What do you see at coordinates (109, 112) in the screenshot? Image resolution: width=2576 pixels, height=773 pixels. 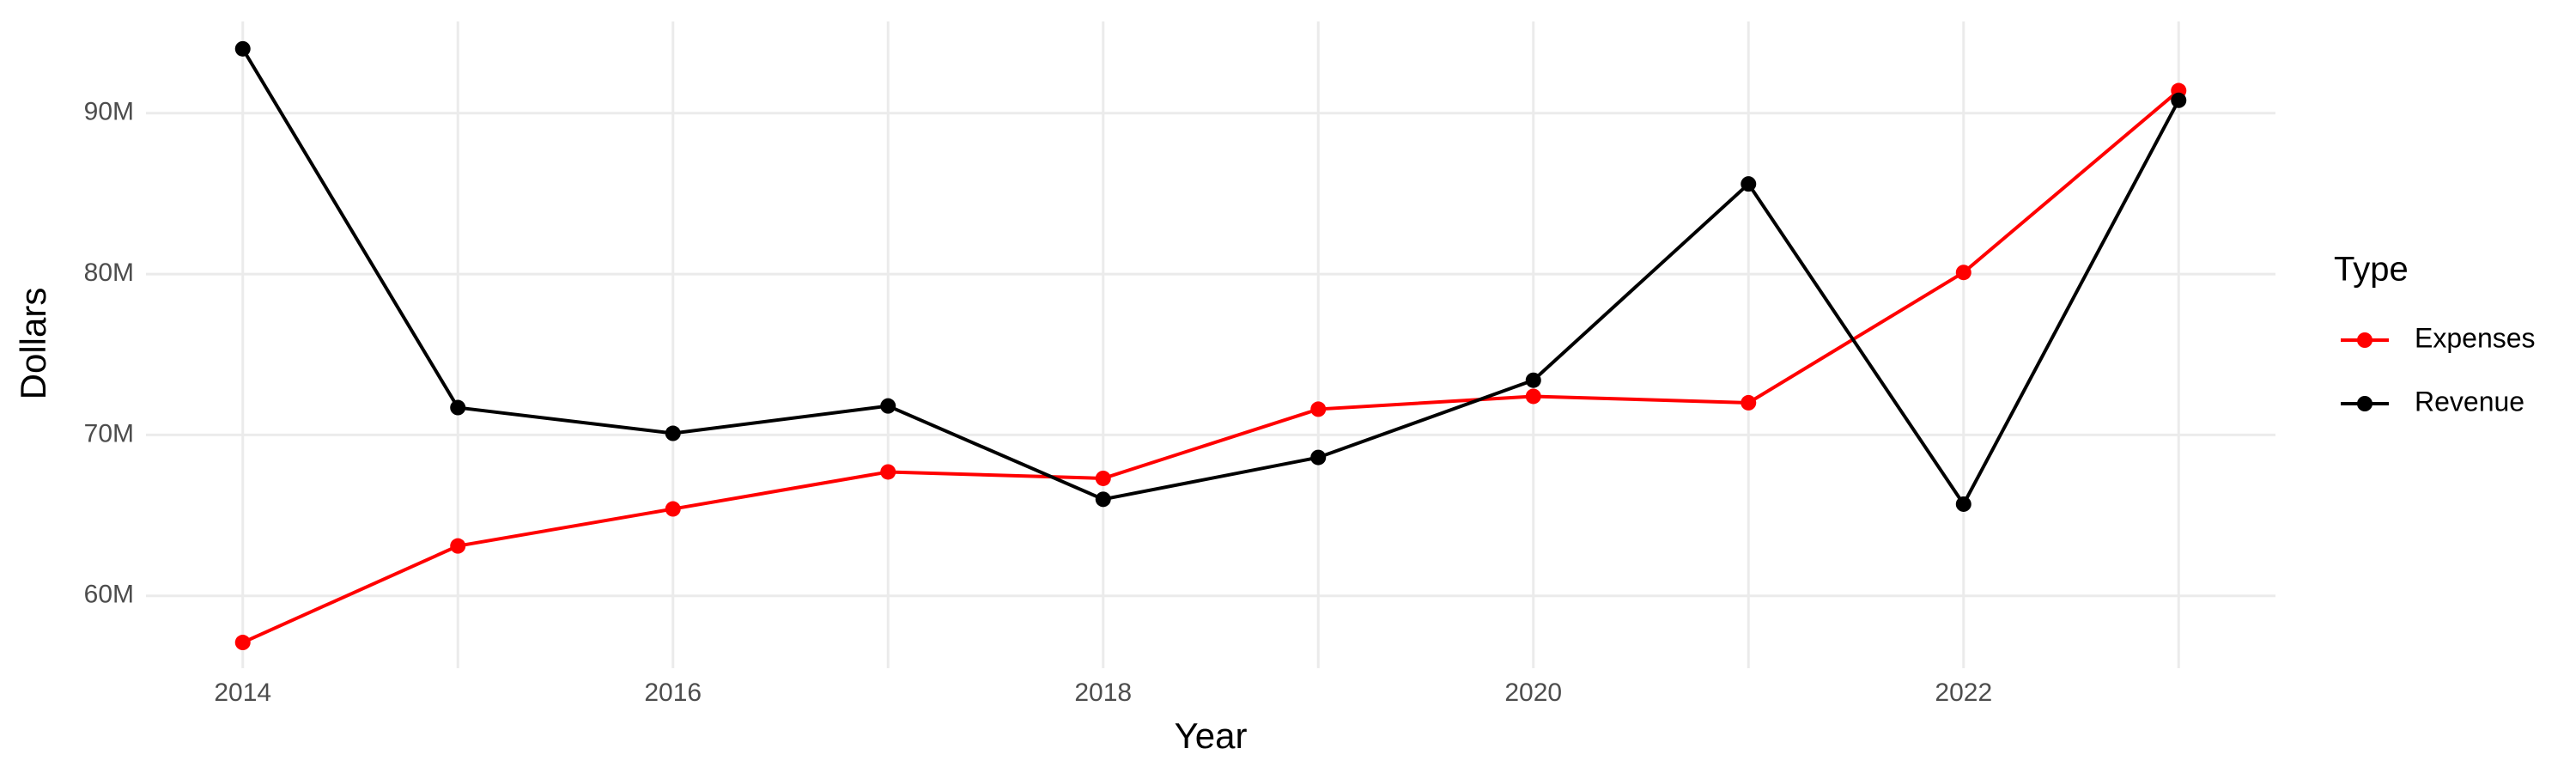 I see `y-tick-label: 90M` at bounding box center [109, 112].